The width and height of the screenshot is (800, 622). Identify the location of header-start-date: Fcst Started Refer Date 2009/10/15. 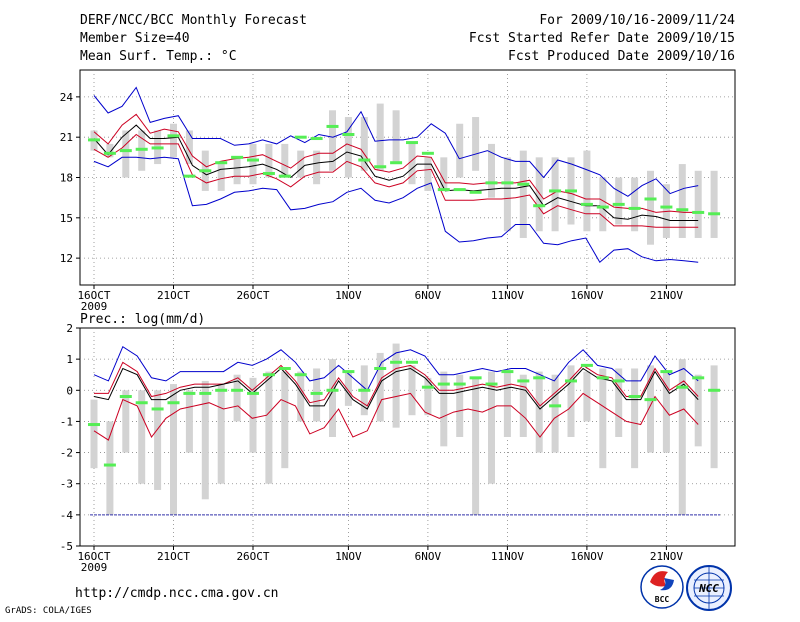
(602, 38).